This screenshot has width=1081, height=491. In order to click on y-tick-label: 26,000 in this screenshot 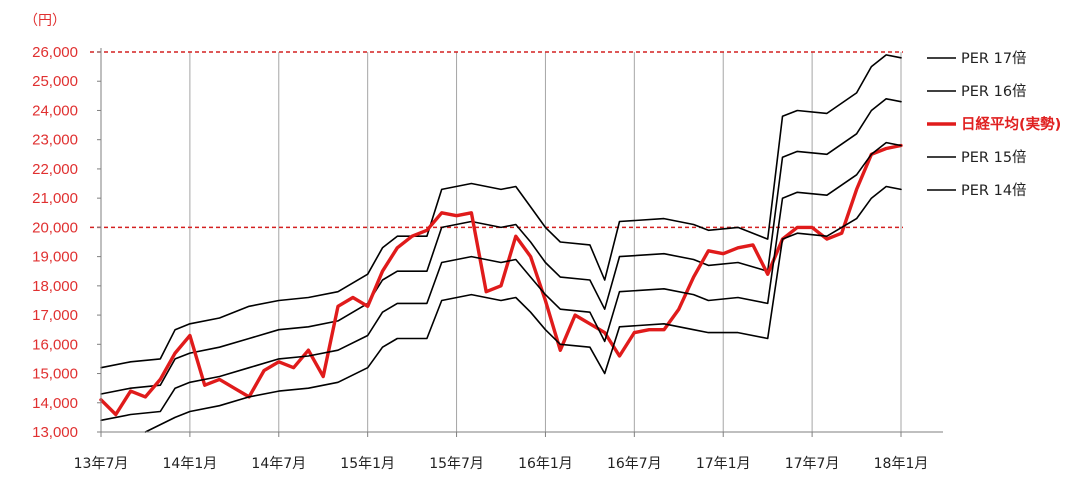, I will do `click(55, 52)`.